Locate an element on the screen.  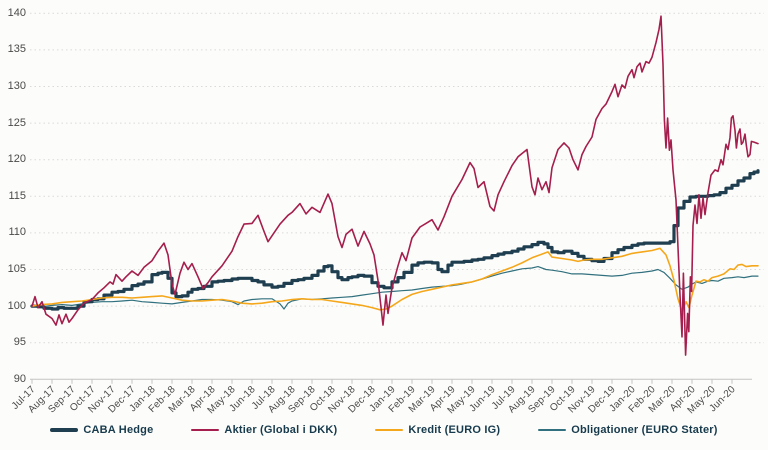
legend-label-caba-hedge: CABA Hedge is located at coordinates (118, 430).